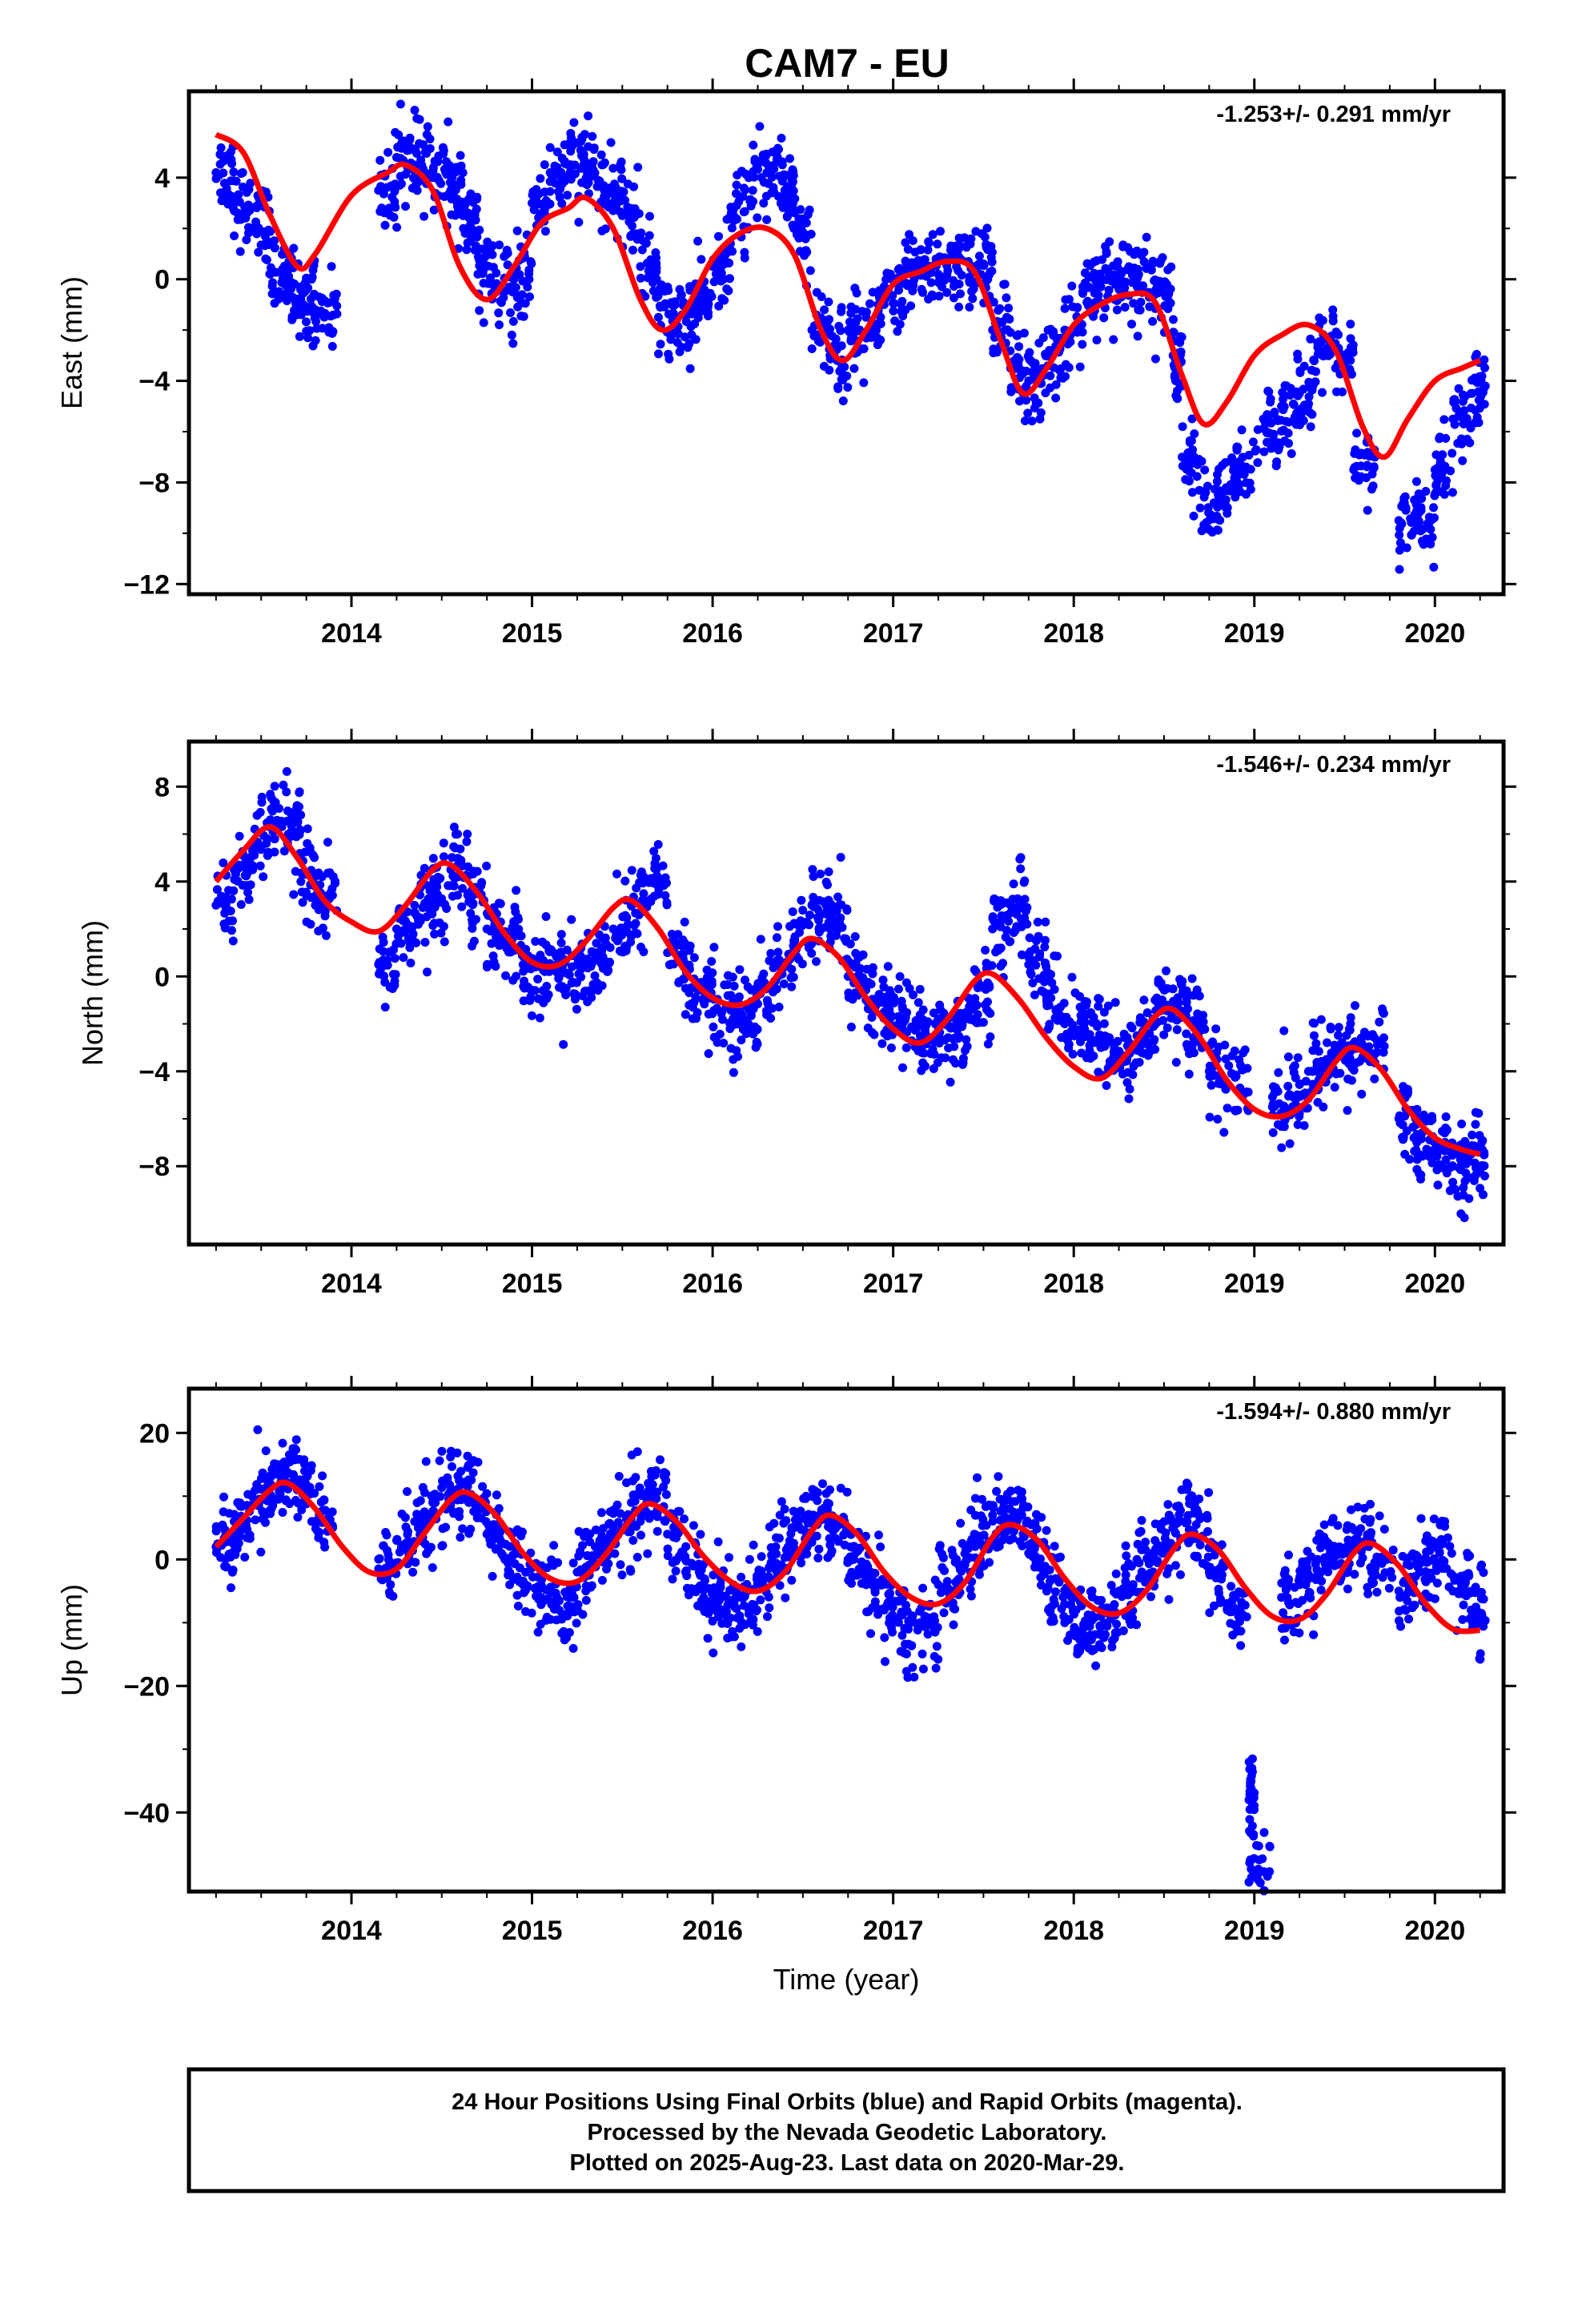 This screenshot has width=1582, height=2324. What do you see at coordinates (712, 633) in the screenshot?
I see `east-x-tick-label: 2016` at bounding box center [712, 633].